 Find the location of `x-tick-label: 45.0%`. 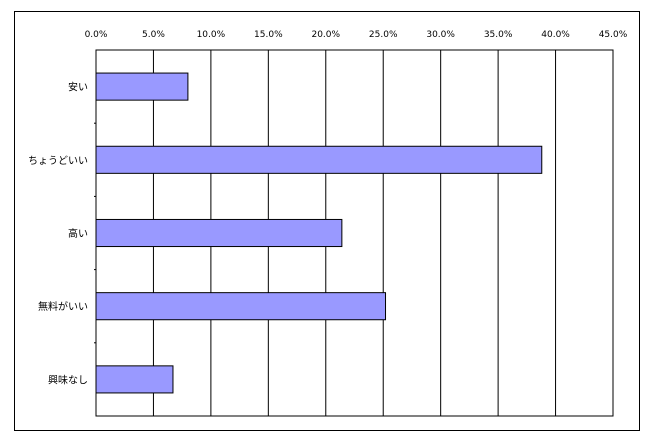

x-tick-label: 45.0% is located at coordinates (613, 35).